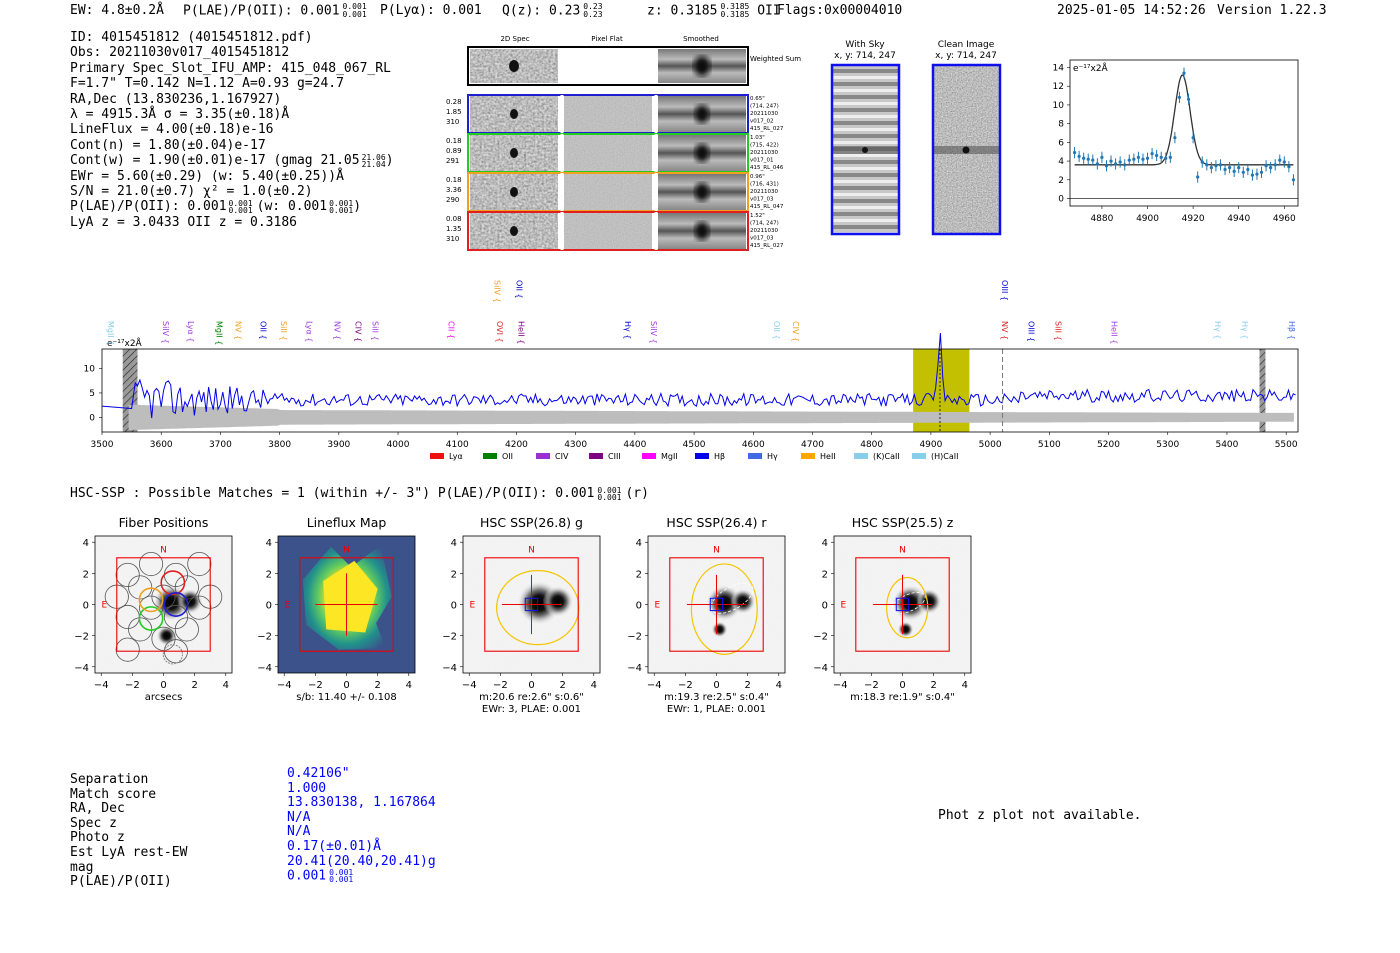  I want to click on summary-label: Separation, so click(109, 779).